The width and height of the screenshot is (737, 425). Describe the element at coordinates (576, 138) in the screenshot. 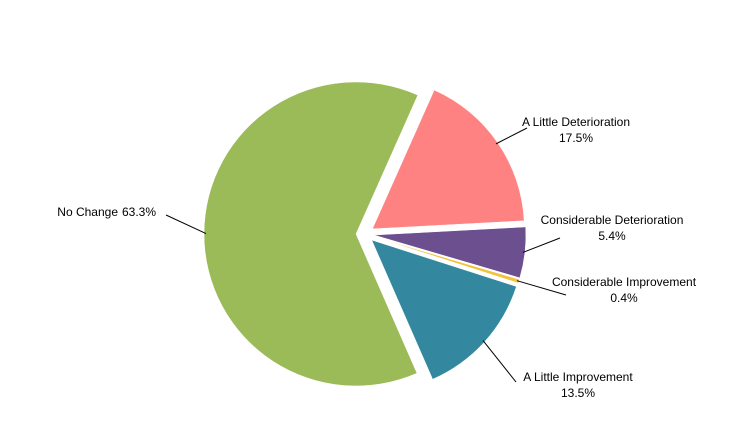

I see `value-label: 17.5%` at that location.